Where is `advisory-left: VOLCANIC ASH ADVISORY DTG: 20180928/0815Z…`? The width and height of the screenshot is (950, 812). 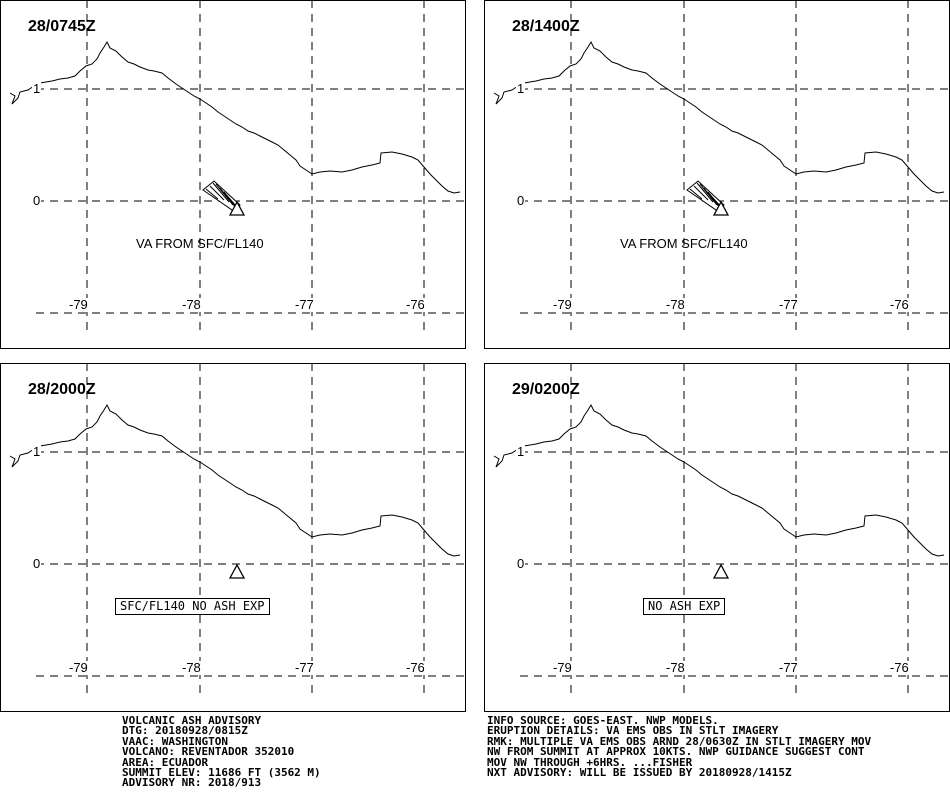 advisory-left: VOLCANIC ASH ADVISORY DTG: 20180928/0815Z… is located at coordinates (221, 752).